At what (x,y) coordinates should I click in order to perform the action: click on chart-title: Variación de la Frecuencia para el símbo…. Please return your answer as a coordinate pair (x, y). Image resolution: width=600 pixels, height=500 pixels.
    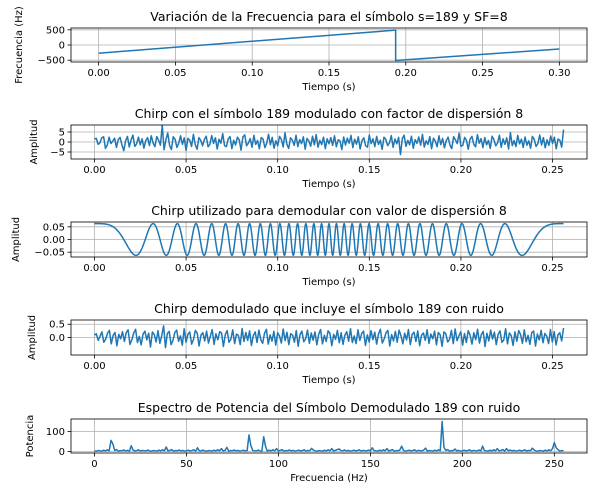
    Looking at the image, I should click on (328, 16).